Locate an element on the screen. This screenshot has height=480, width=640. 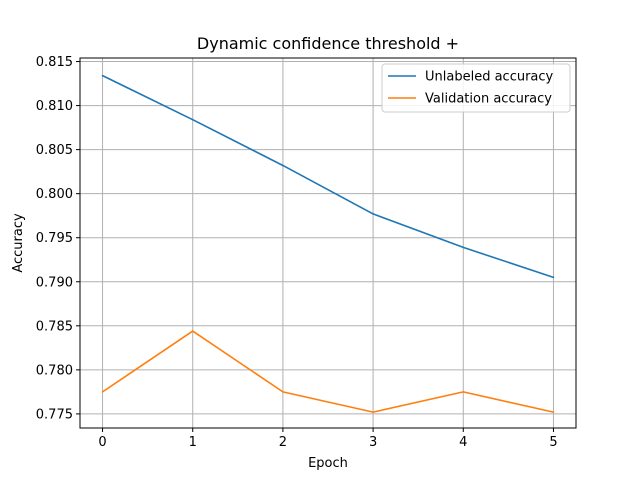
x-tick-label: 2 is located at coordinates (283, 442).